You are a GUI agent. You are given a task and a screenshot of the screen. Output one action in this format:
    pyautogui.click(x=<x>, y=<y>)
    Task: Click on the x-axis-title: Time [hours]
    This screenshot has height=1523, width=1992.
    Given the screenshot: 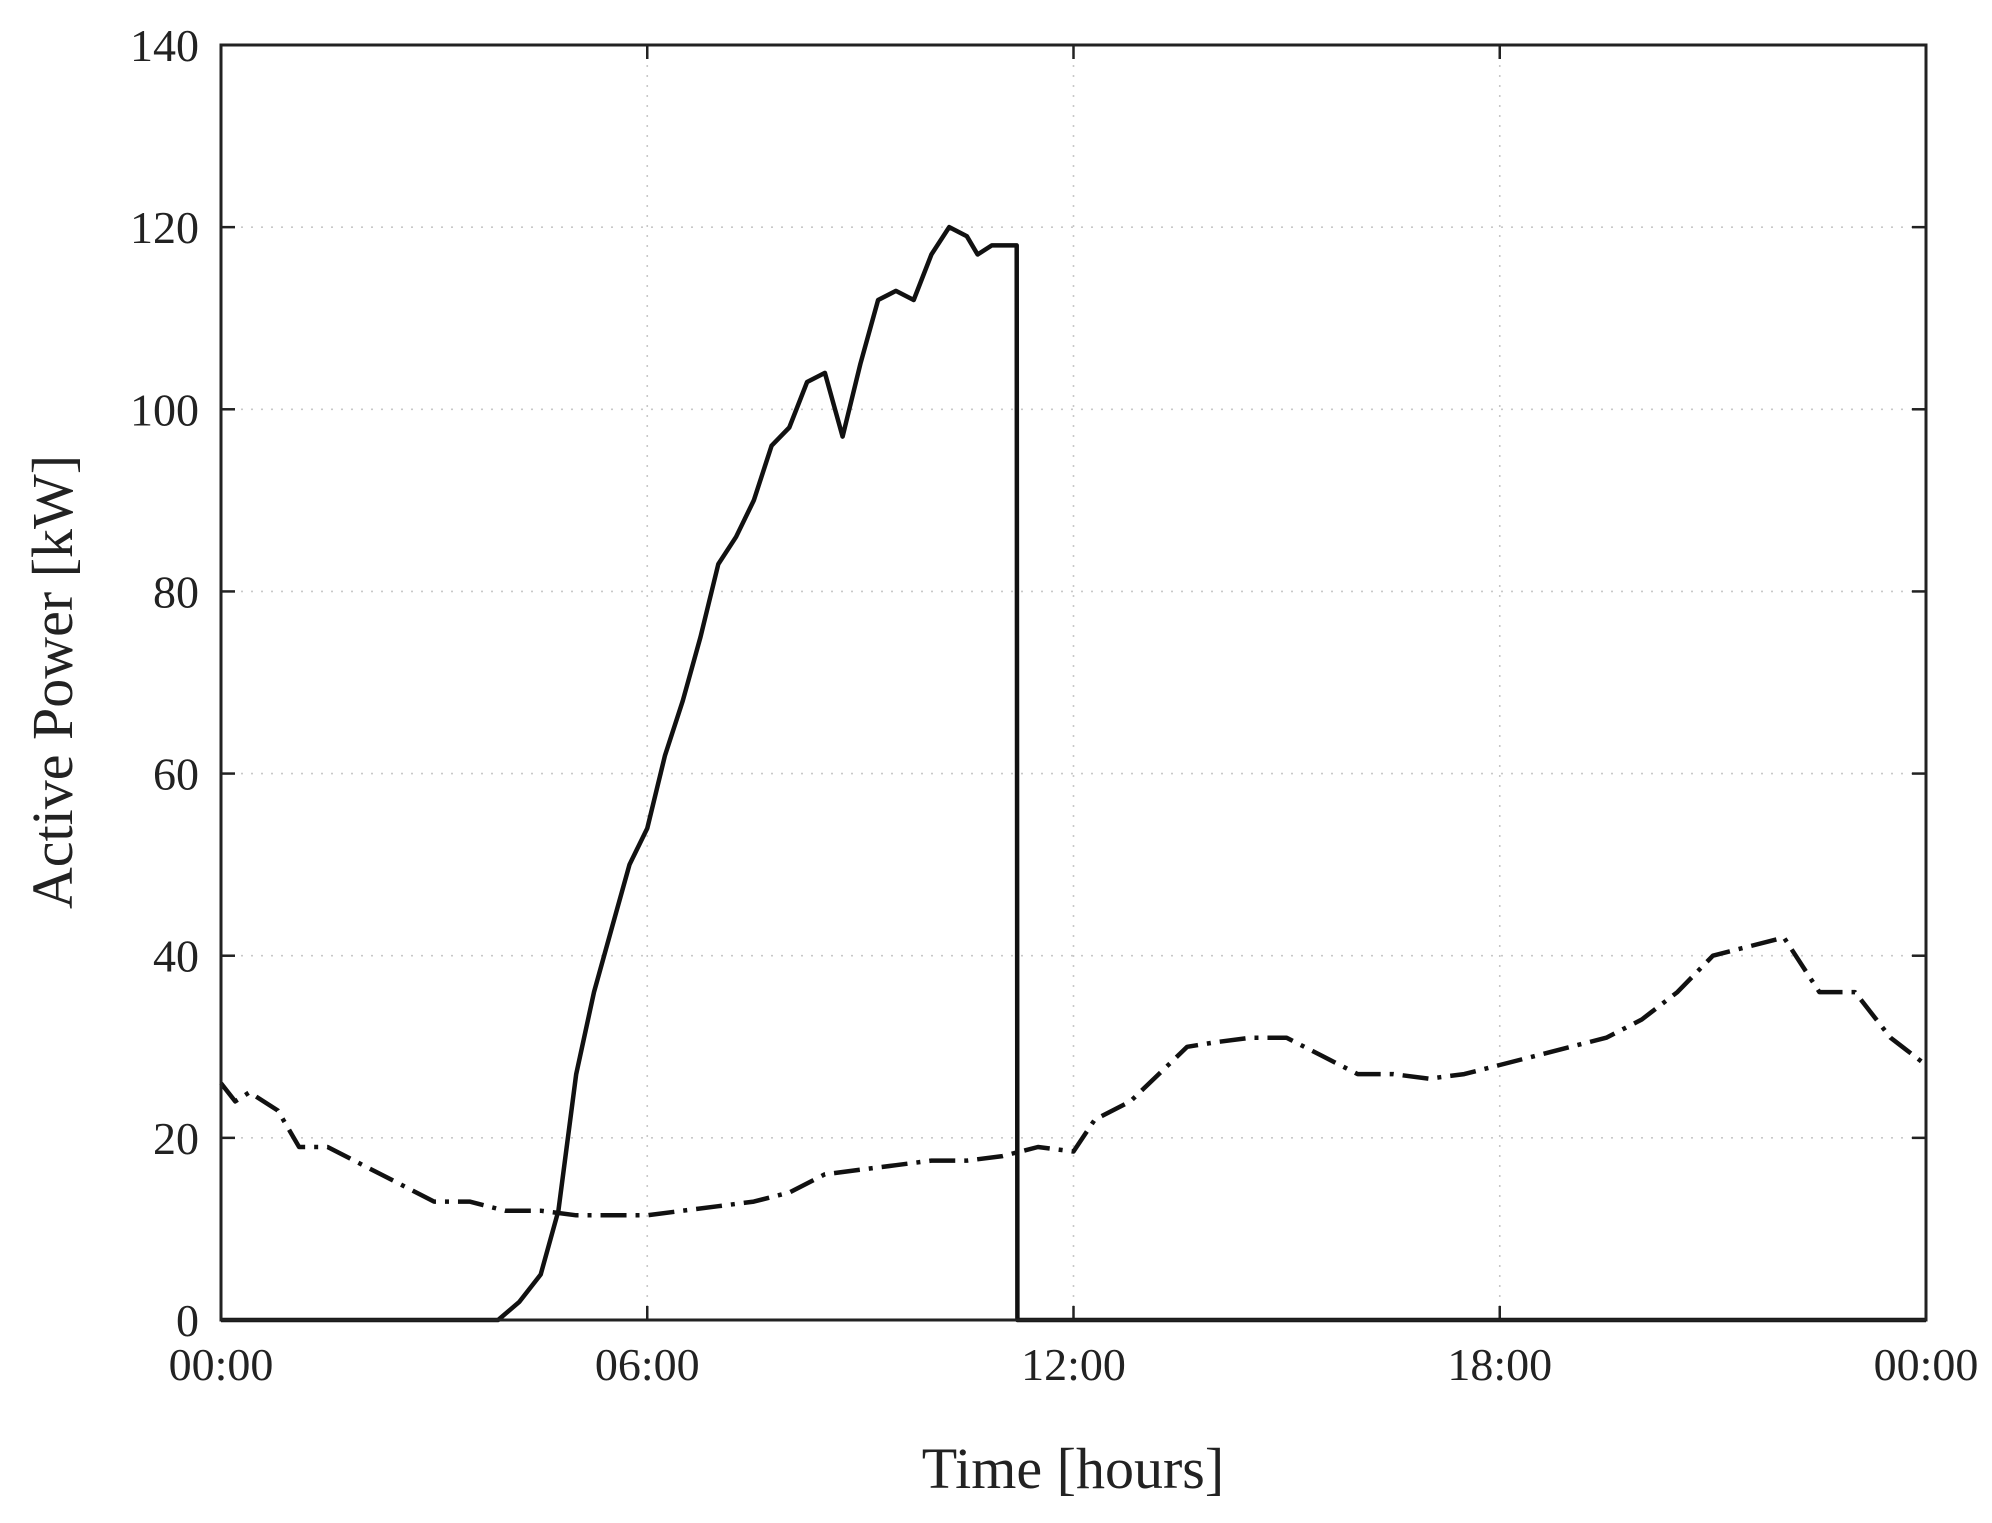 What is the action you would take?
    pyautogui.click(x=1073, y=1468)
    